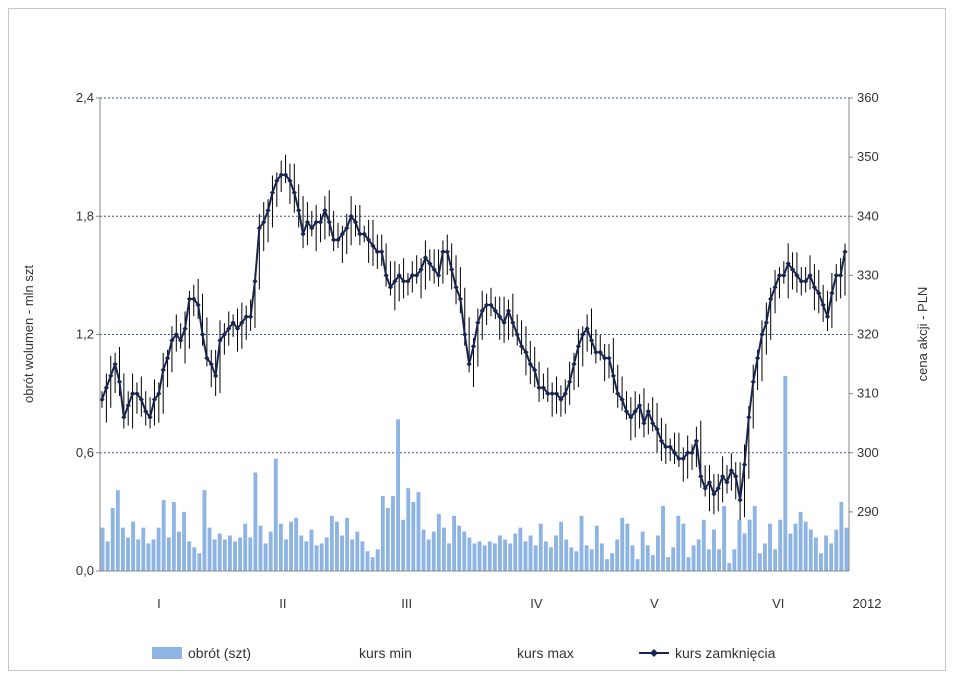 Image resolution: width=954 pixels, height=679 pixels. Describe the element at coordinates (28, 334) in the screenshot. I see `y-axis-left-title: obrót wolumen - mln szt` at that location.